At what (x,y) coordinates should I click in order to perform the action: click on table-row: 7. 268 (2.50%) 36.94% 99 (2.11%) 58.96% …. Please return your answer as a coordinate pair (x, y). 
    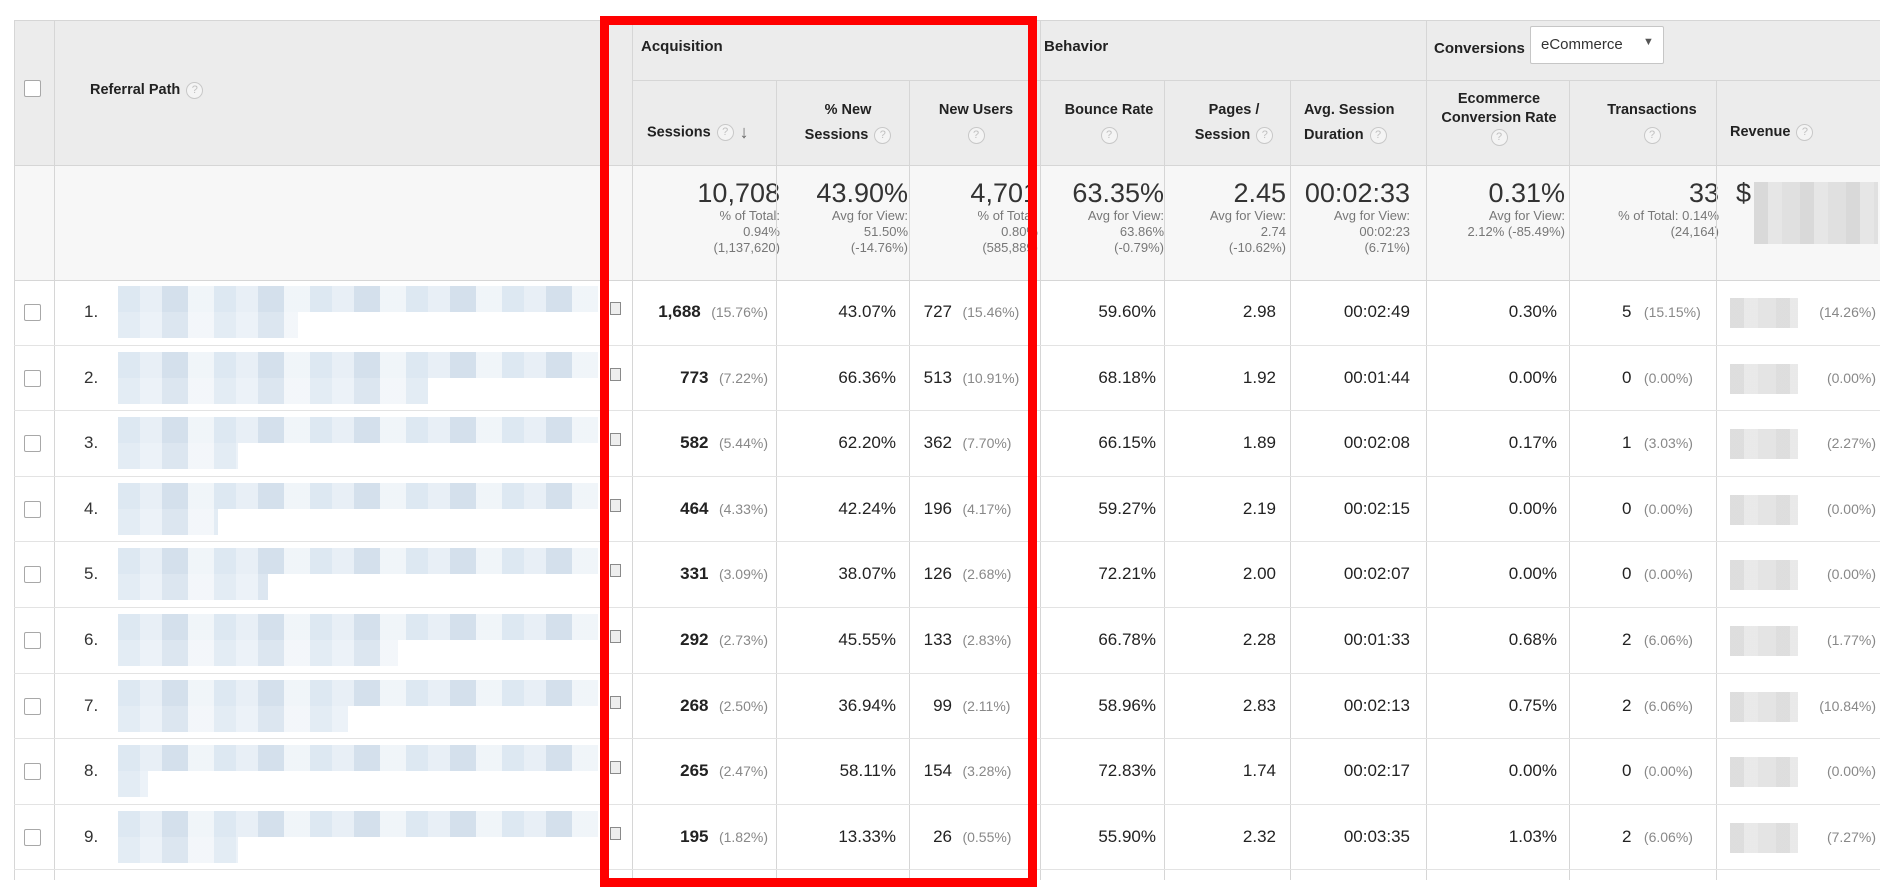
    Looking at the image, I should click on (947, 707).